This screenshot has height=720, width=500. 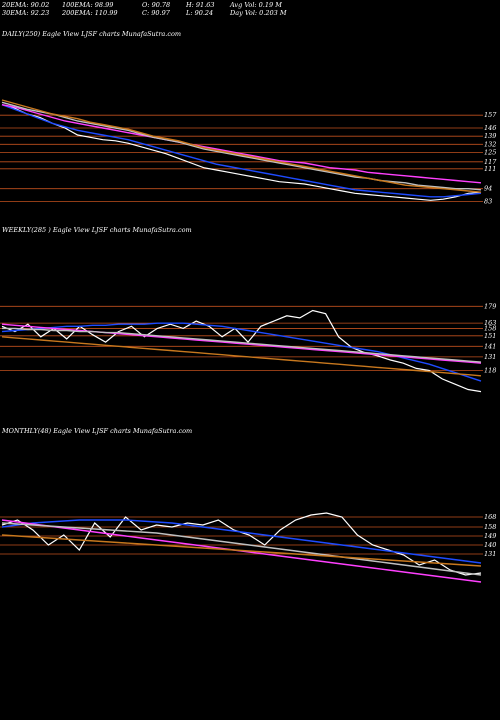 I want to click on daily-tick-label: 83, so click(x=488, y=202).